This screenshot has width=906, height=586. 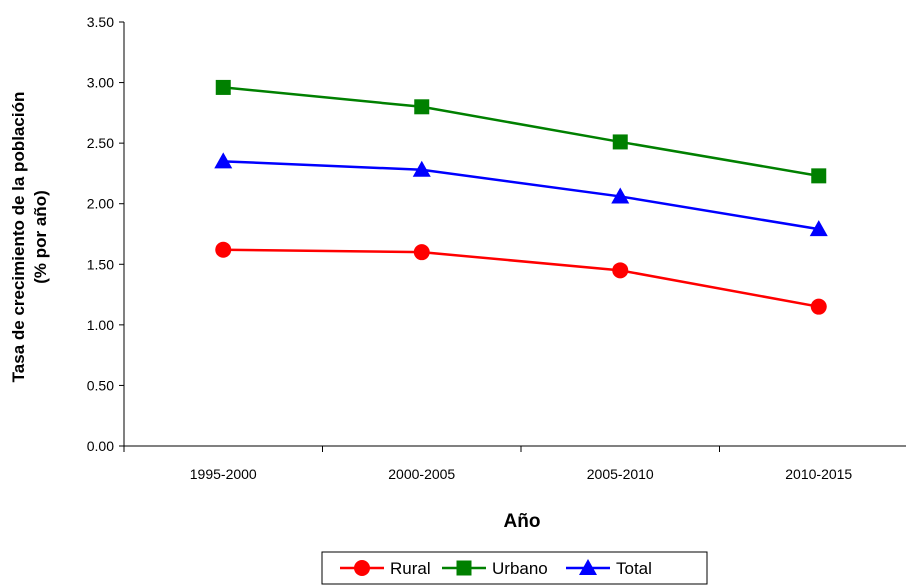 I want to click on y-axis: 0.00 0.50 1.00 1.50 2.00 2.50 3.00 3.50, so click(x=106, y=234).